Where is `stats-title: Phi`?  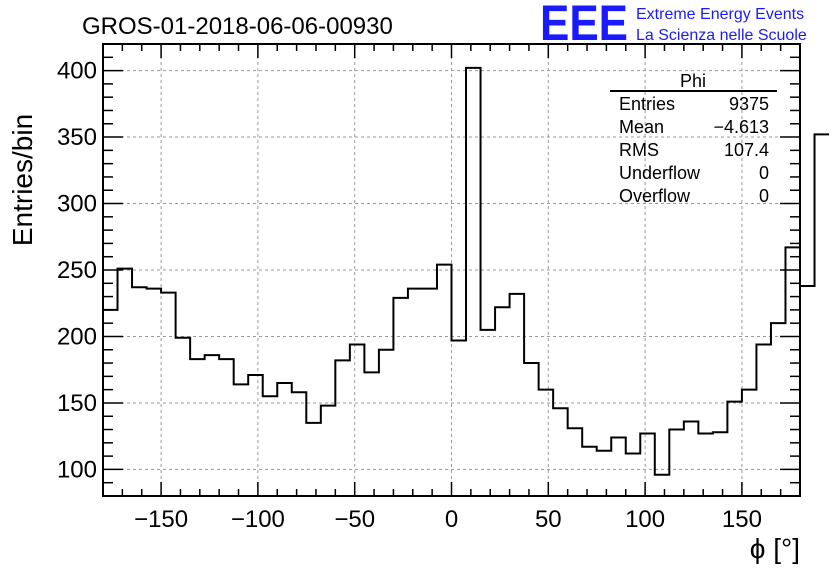 stats-title: Phi is located at coordinates (693, 81).